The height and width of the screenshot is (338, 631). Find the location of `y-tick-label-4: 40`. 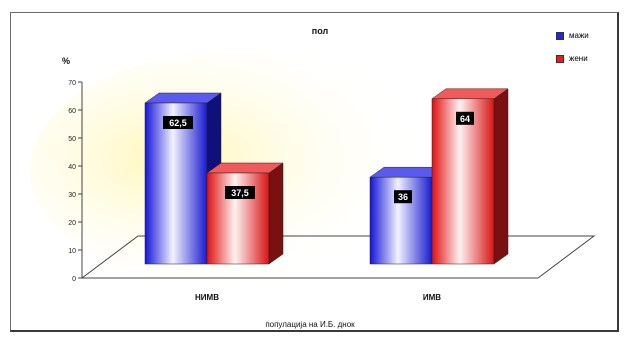

y-tick-label-4: 40 is located at coordinates (72, 167).